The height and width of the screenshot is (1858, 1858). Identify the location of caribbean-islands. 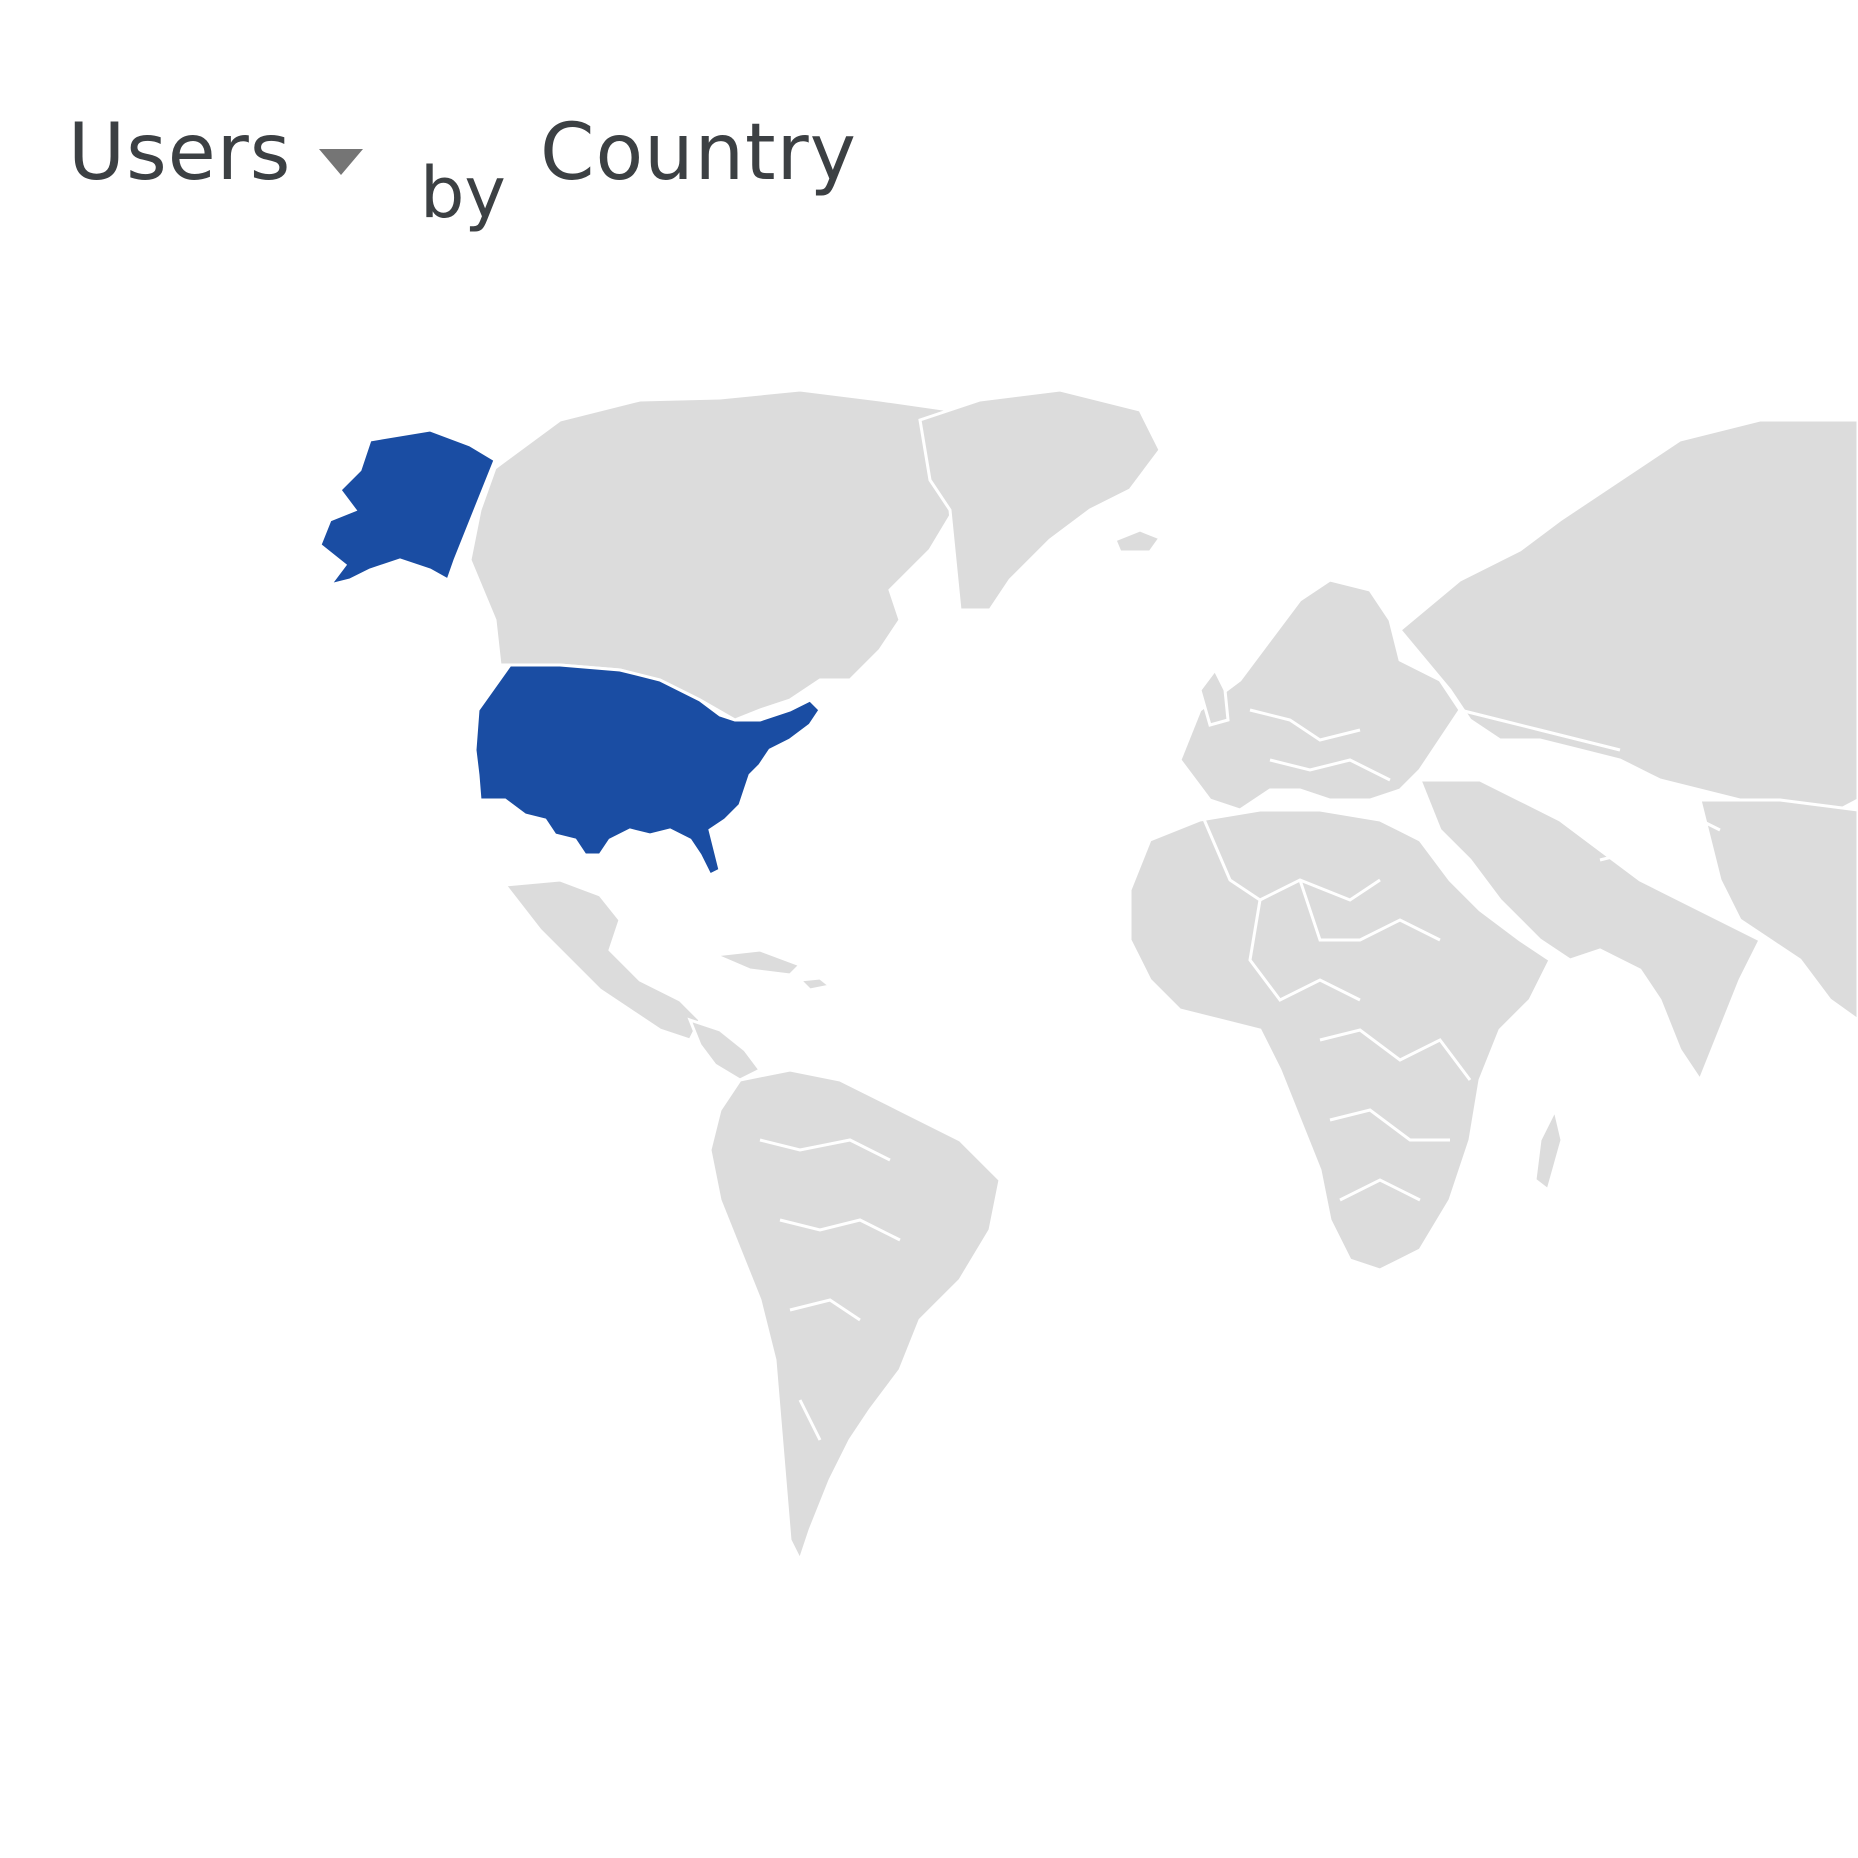
(815, 984).